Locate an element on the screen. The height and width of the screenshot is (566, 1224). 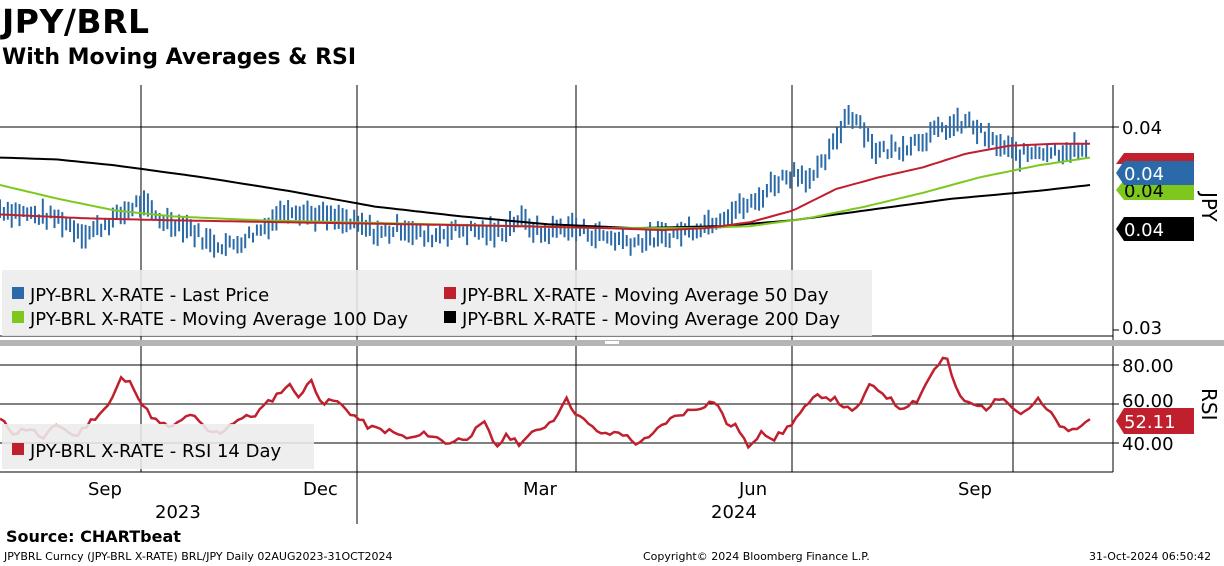
rsi-legend-box is located at coordinates (158, 446).